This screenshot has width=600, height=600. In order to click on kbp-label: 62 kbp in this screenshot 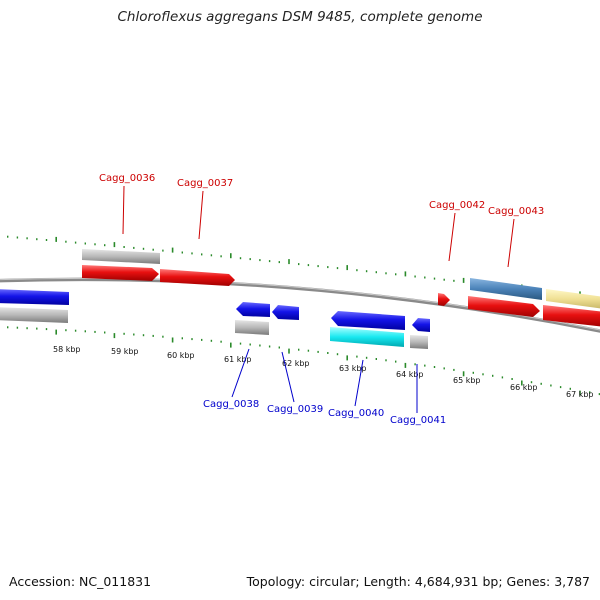, I will do `click(296, 363)`.